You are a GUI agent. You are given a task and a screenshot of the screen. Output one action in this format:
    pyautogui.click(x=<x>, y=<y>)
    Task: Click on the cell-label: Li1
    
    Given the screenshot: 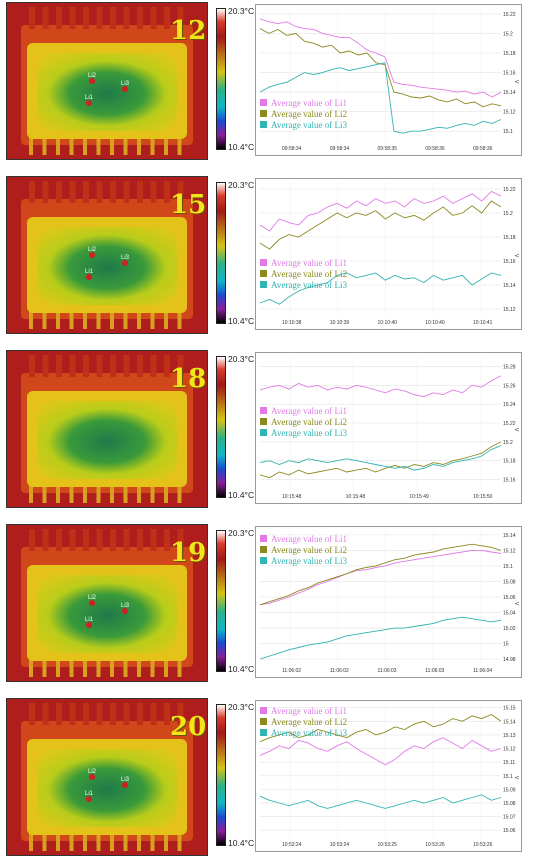 What is the action you would take?
    pyautogui.click(x=89, y=620)
    